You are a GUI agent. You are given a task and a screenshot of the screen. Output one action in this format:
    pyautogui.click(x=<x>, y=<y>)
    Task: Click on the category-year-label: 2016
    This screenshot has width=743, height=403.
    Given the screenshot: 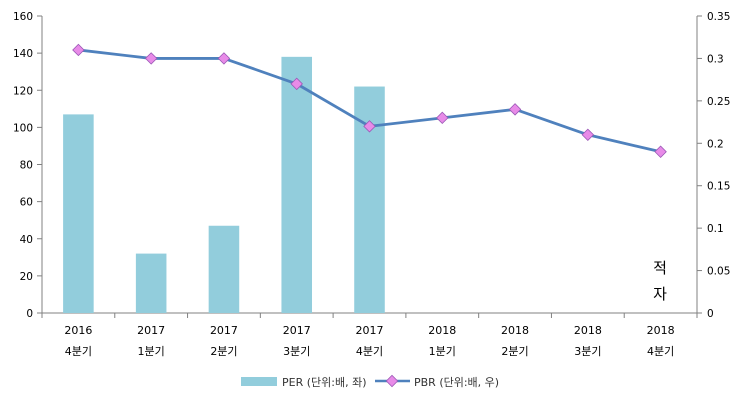 What is the action you would take?
    pyautogui.click(x=78, y=330)
    